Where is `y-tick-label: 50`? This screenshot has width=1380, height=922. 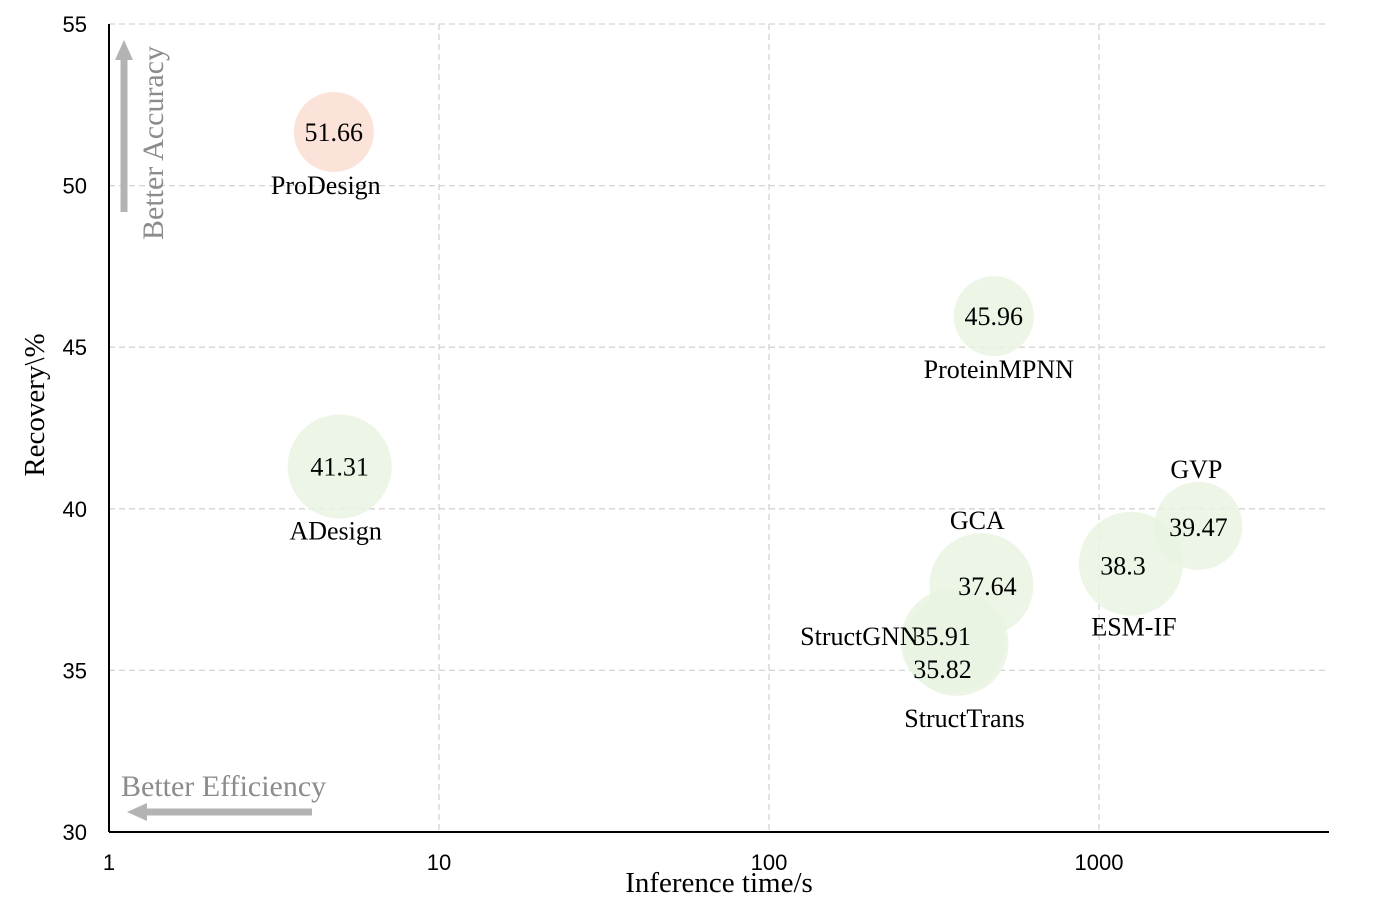
y-tick-label: 50 is located at coordinates (75, 186).